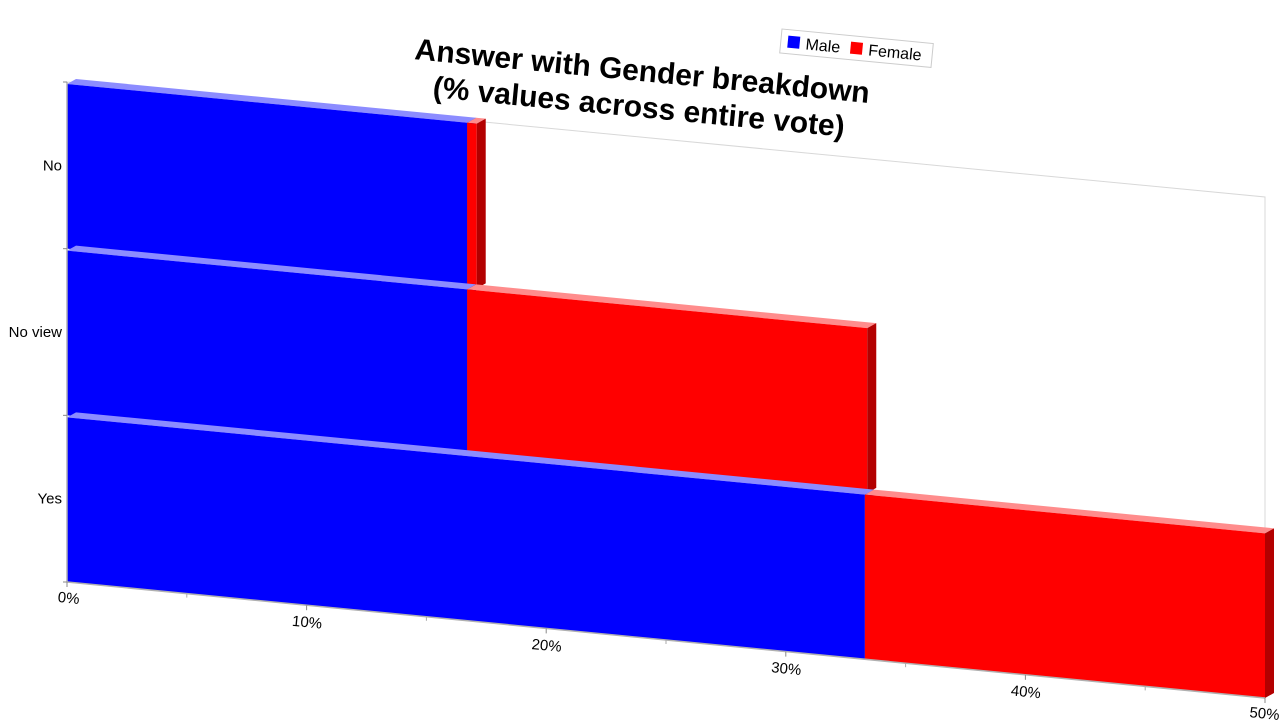 The image size is (1280, 720). Describe the element at coordinates (894, 53) in the screenshot. I see `legend-label-female: Female` at that location.